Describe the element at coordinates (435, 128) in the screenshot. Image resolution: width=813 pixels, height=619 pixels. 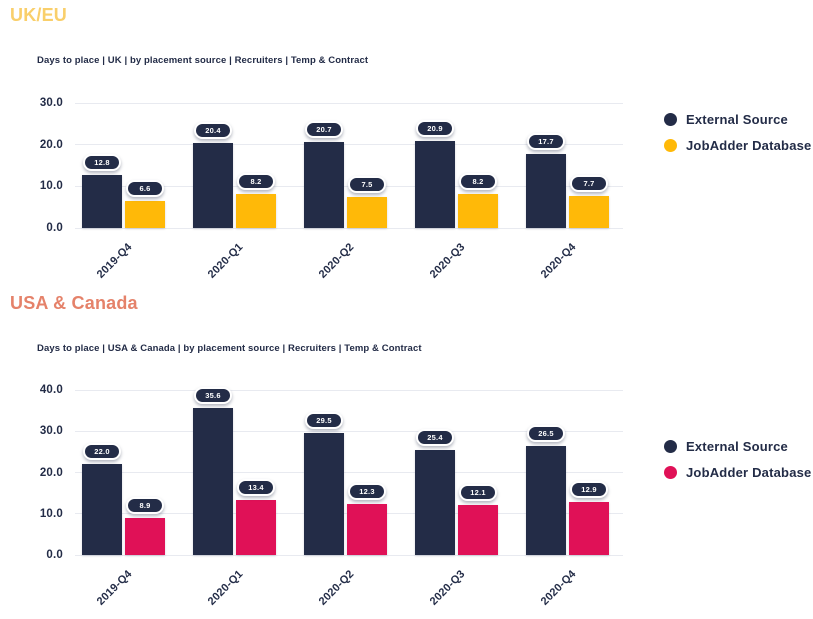
I see `value-label-pill: 20.9` at that location.